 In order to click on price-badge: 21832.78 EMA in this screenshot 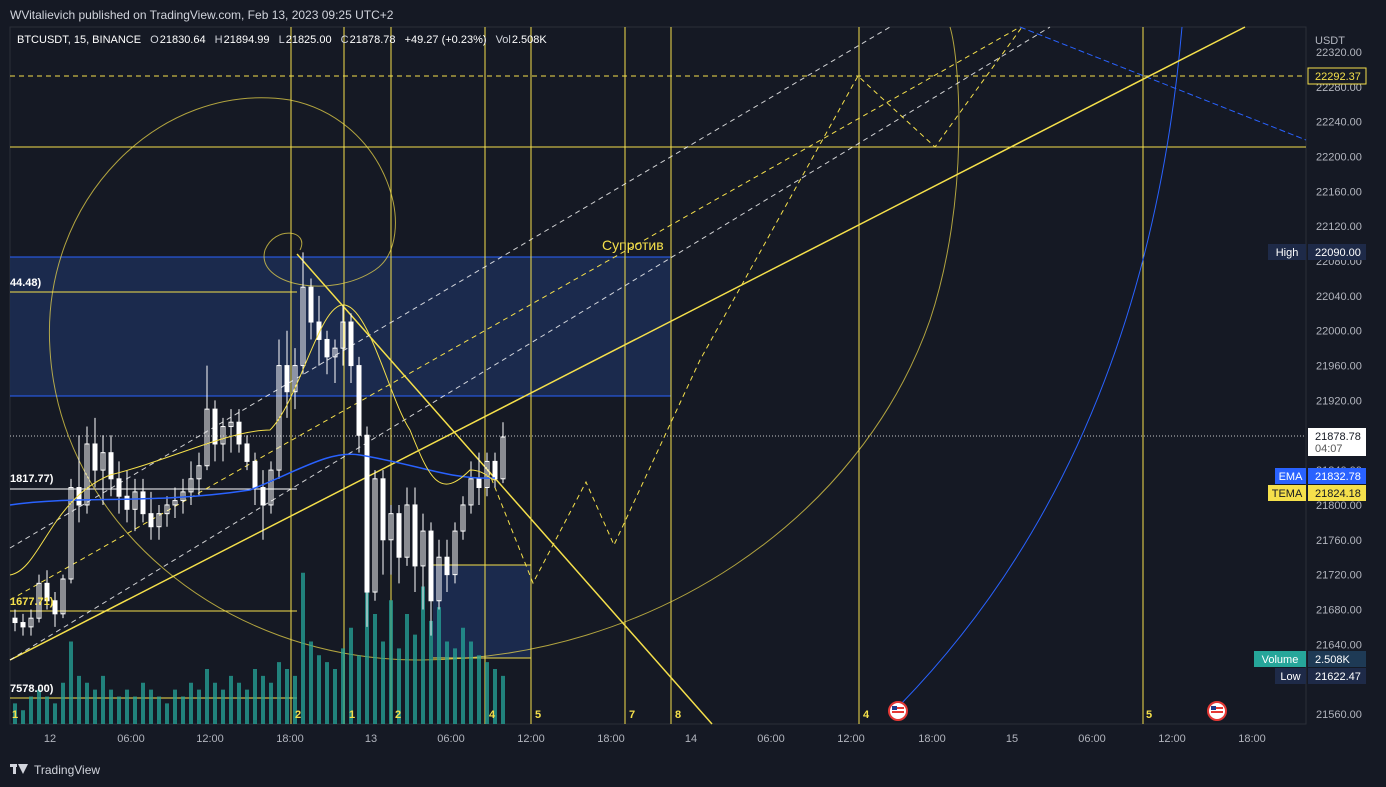, I will do `click(1320, 476)`.